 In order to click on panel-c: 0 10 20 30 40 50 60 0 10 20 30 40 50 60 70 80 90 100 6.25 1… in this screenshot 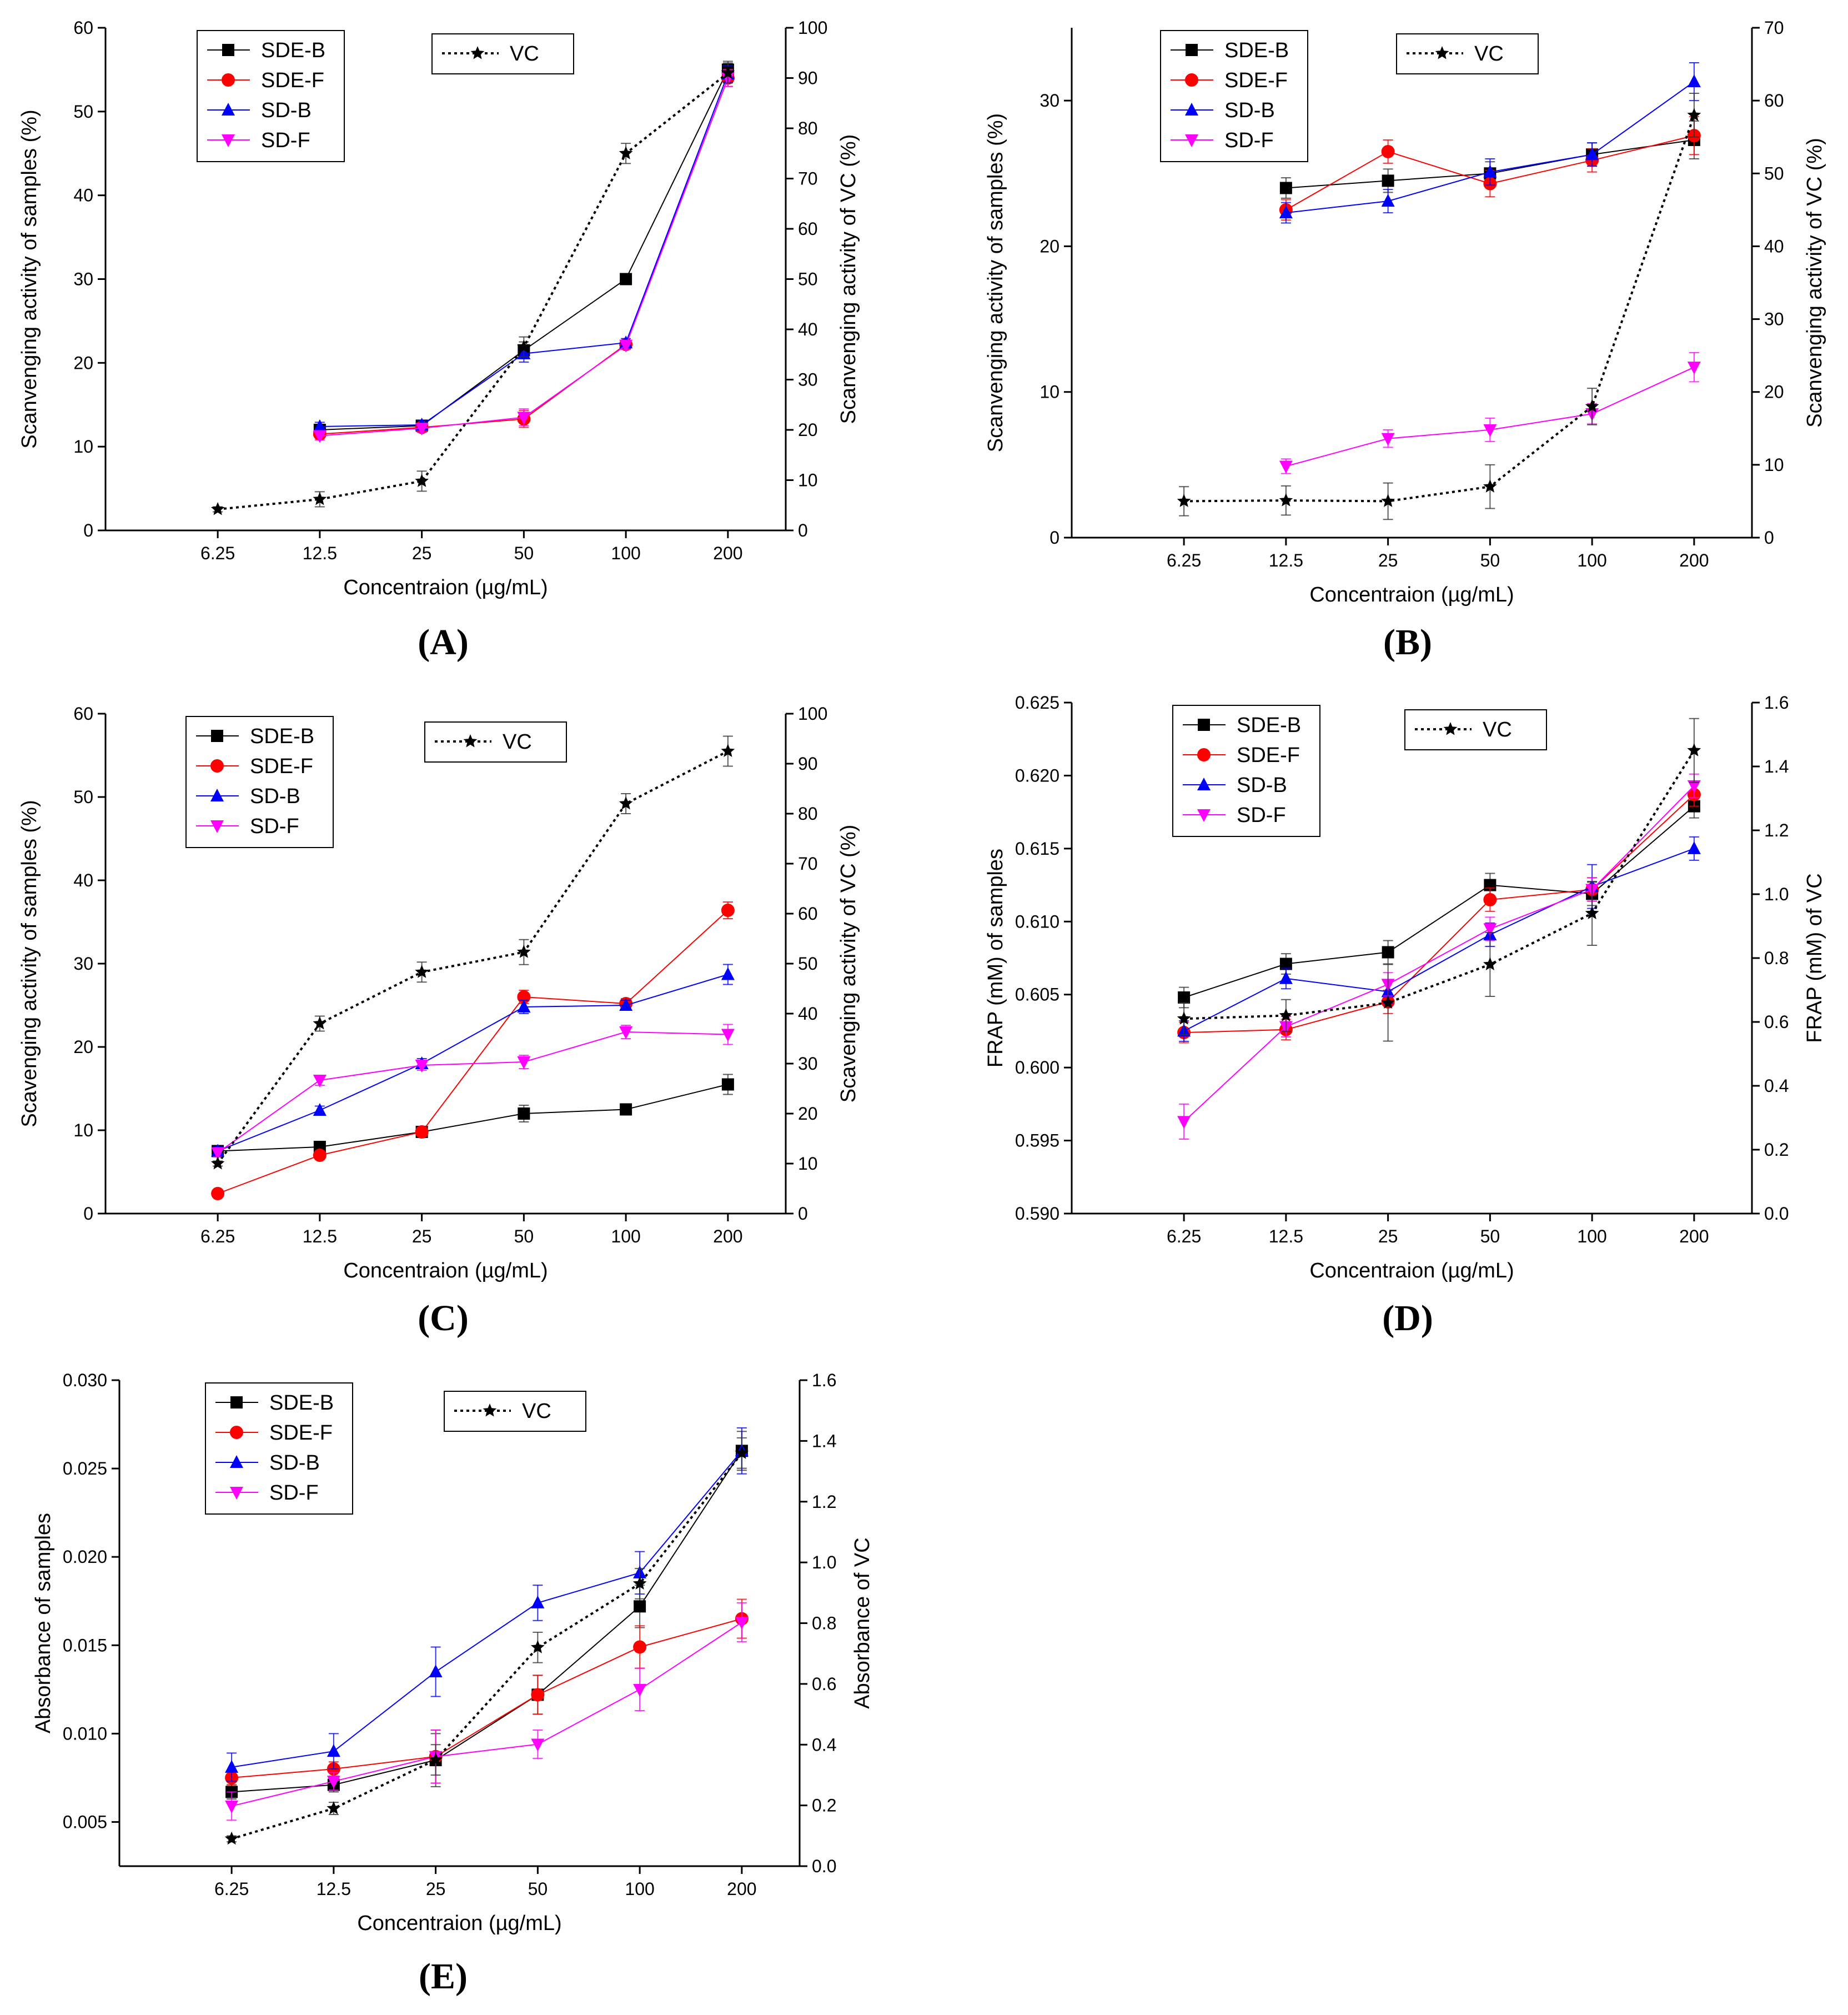, I will do `click(439, 1022)`.